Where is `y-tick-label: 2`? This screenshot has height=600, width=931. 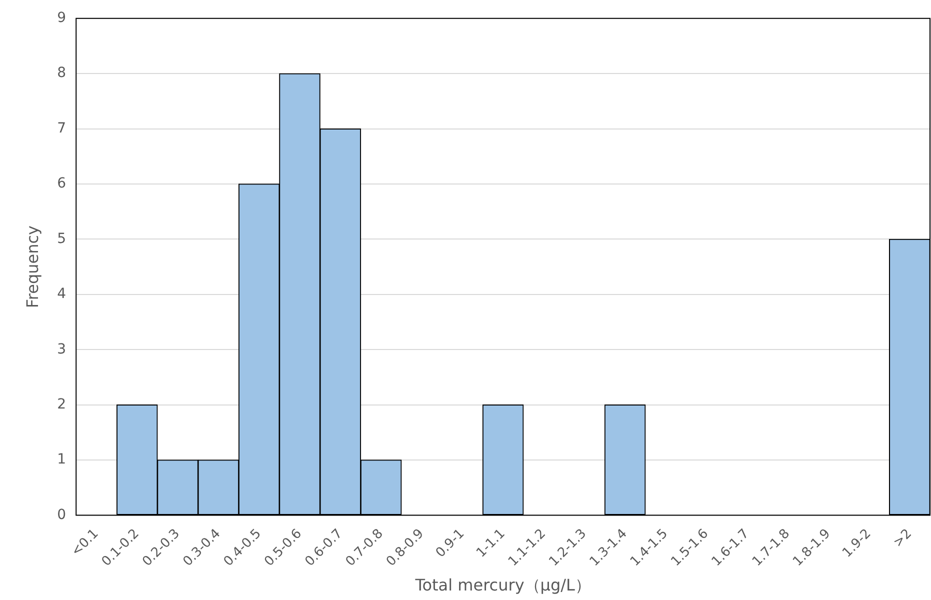 y-tick-label: 2 is located at coordinates (61, 404).